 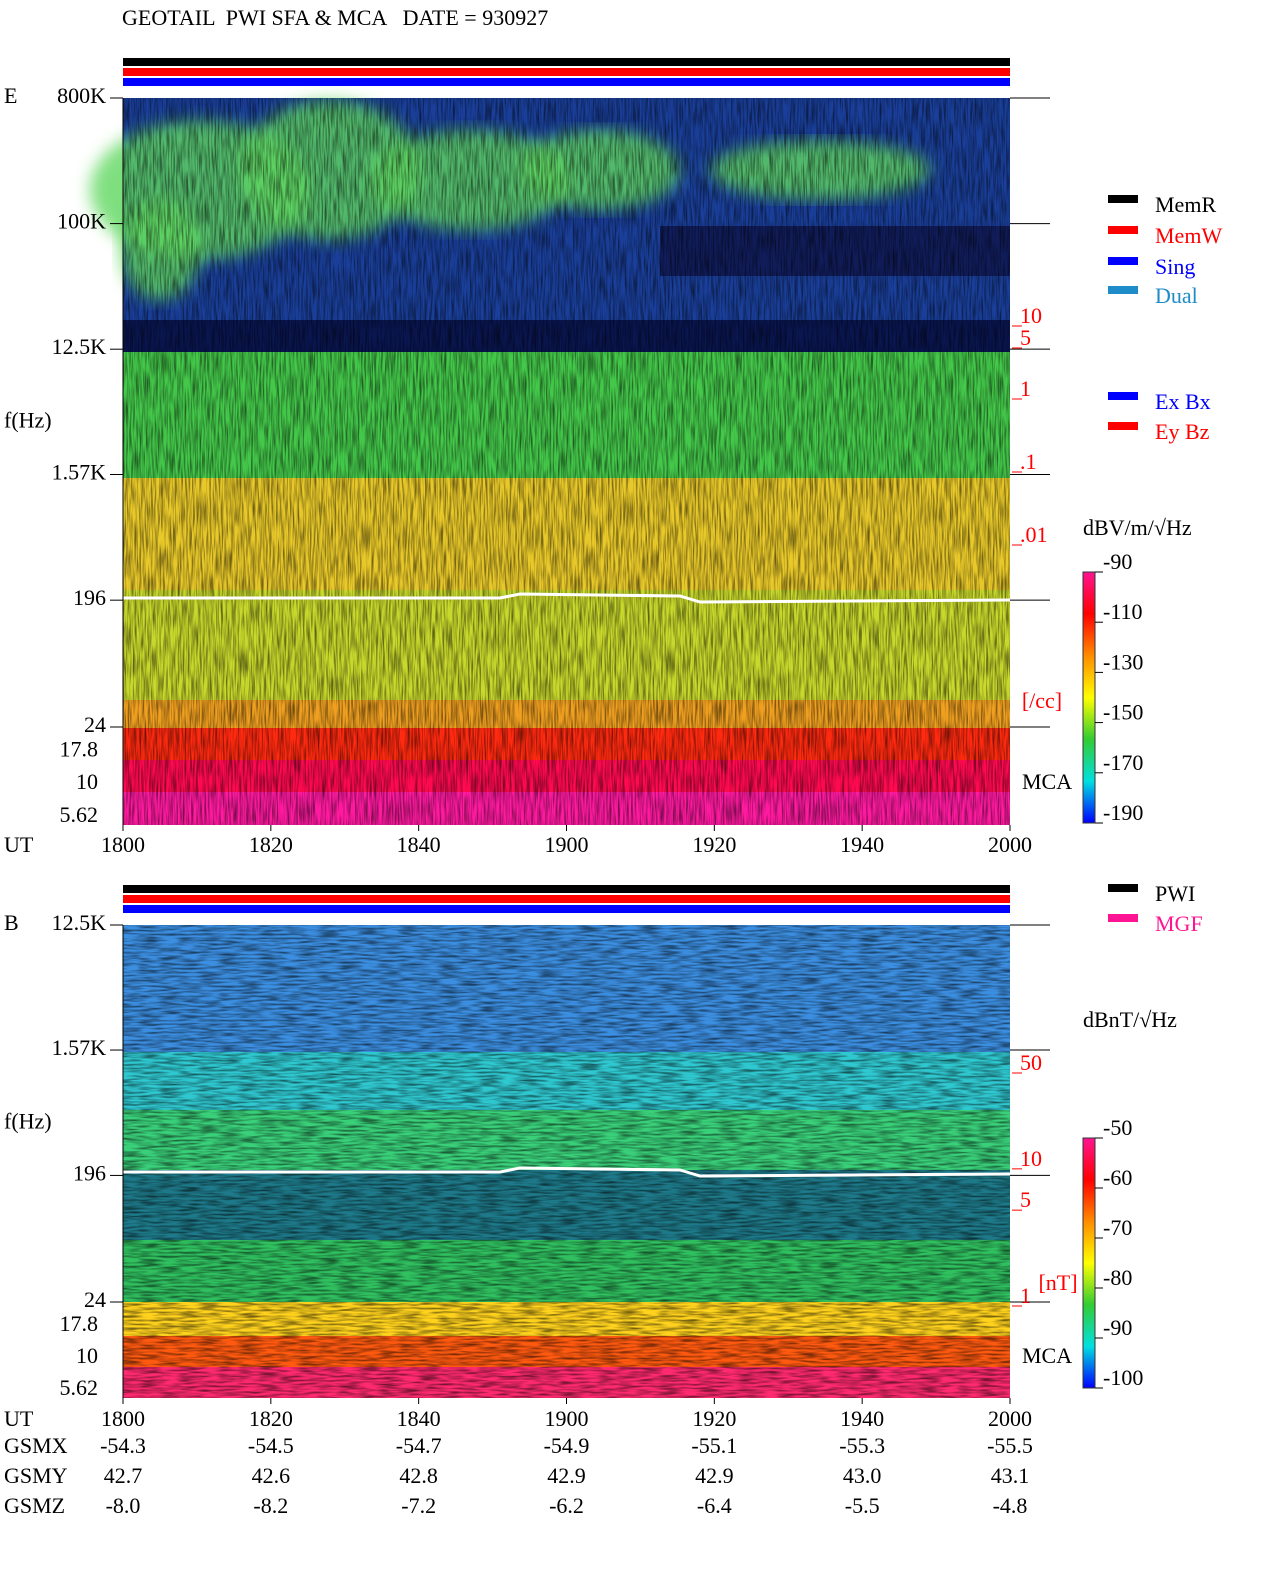 I want to click on orbit-value: 42.9, so click(x=566, y=1475).